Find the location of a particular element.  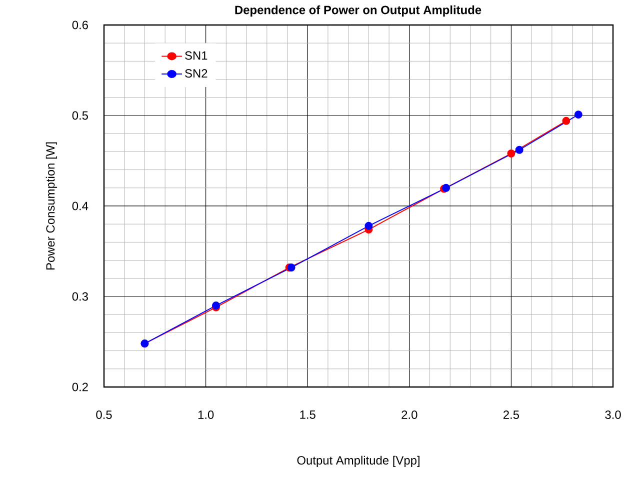

chart-title: Dependence of Power on Output Amplitude is located at coordinates (358, 11).